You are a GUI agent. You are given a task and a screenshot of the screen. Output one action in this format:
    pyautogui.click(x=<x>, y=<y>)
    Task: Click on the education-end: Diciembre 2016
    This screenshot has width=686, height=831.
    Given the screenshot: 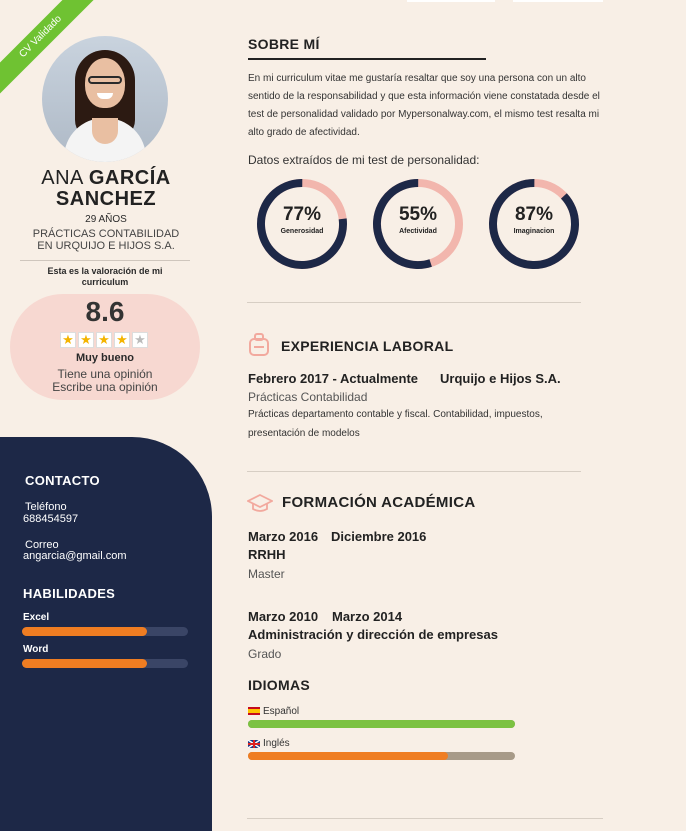 What is the action you would take?
    pyautogui.click(x=379, y=536)
    